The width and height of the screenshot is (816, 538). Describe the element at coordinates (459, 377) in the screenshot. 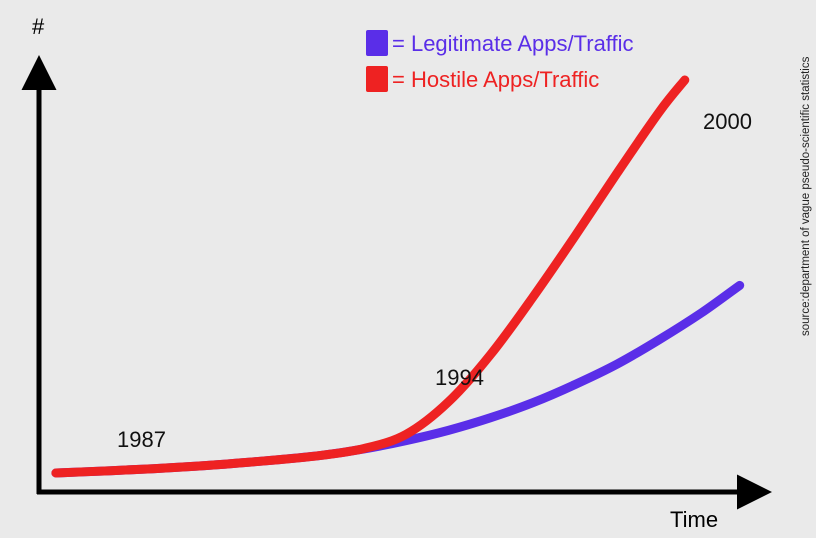

I see `annotation-1994: 1994` at that location.